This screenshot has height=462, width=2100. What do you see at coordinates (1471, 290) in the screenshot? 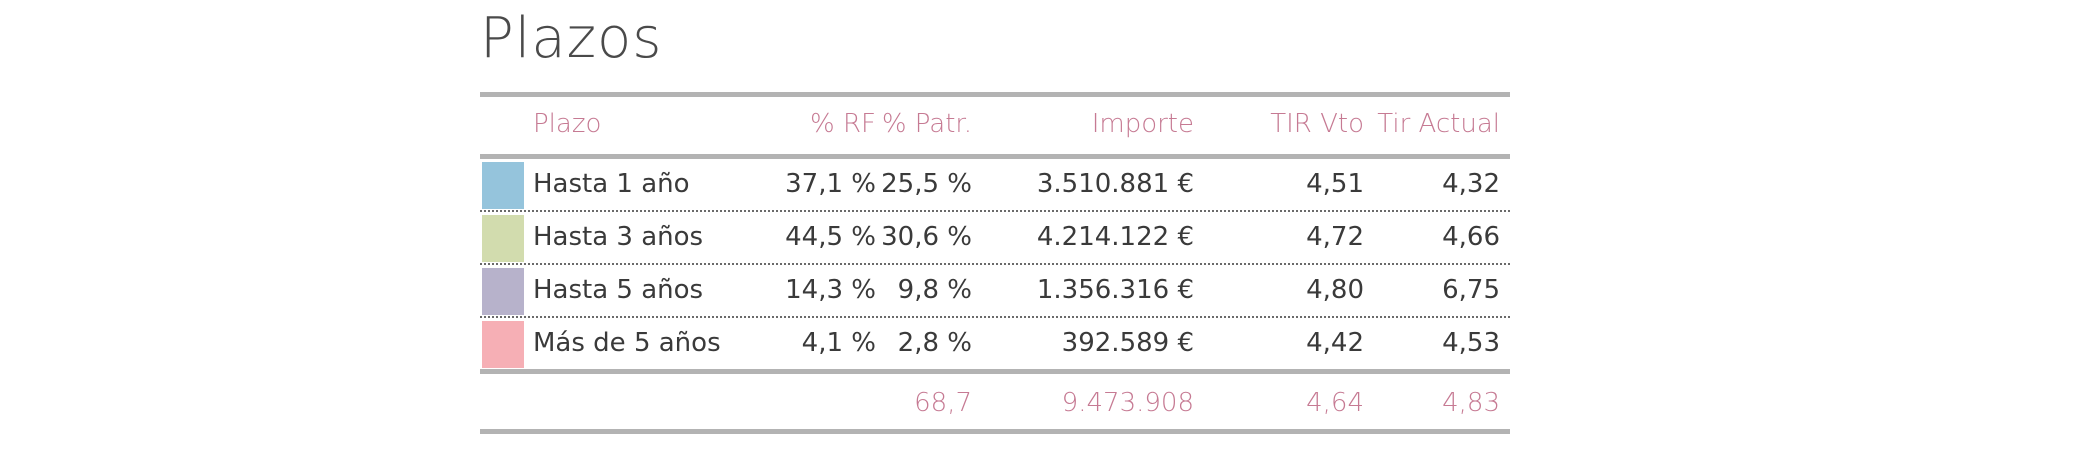
I see `cell-tir-actual: 6,75` at bounding box center [1471, 290].